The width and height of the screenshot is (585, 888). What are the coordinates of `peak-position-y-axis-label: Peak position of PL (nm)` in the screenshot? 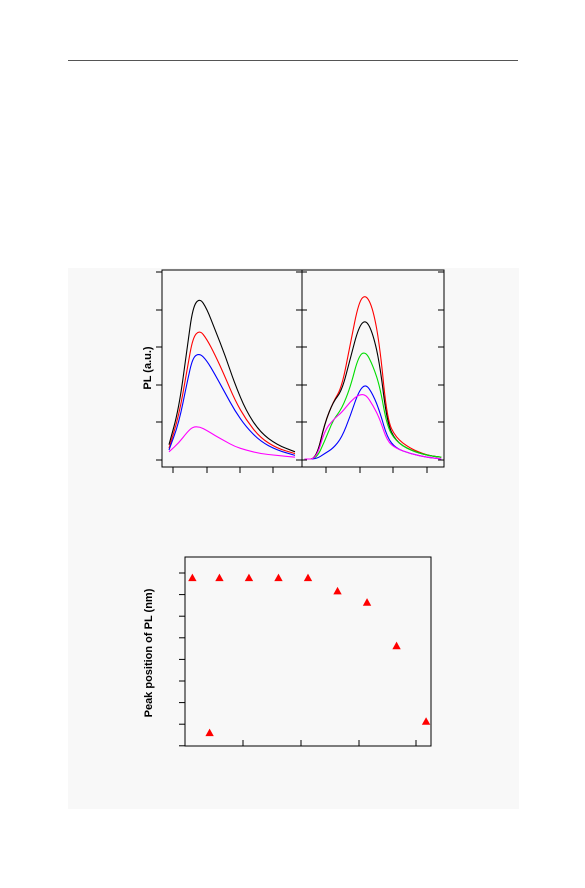 It's located at (149, 652).